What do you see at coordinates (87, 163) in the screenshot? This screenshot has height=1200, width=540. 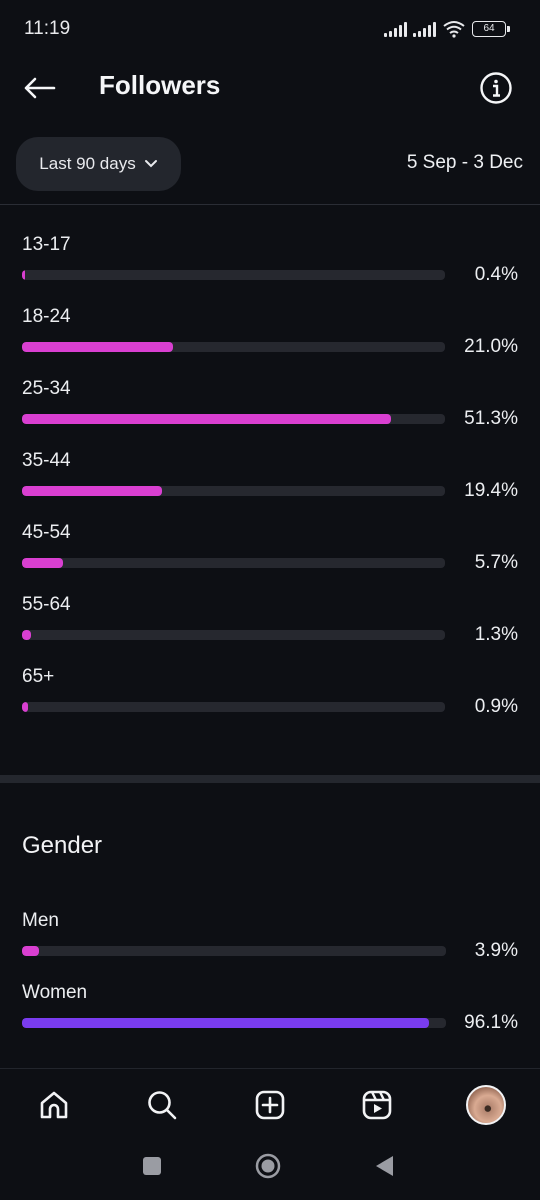 I see `period-label: Last 90 days` at bounding box center [87, 163].